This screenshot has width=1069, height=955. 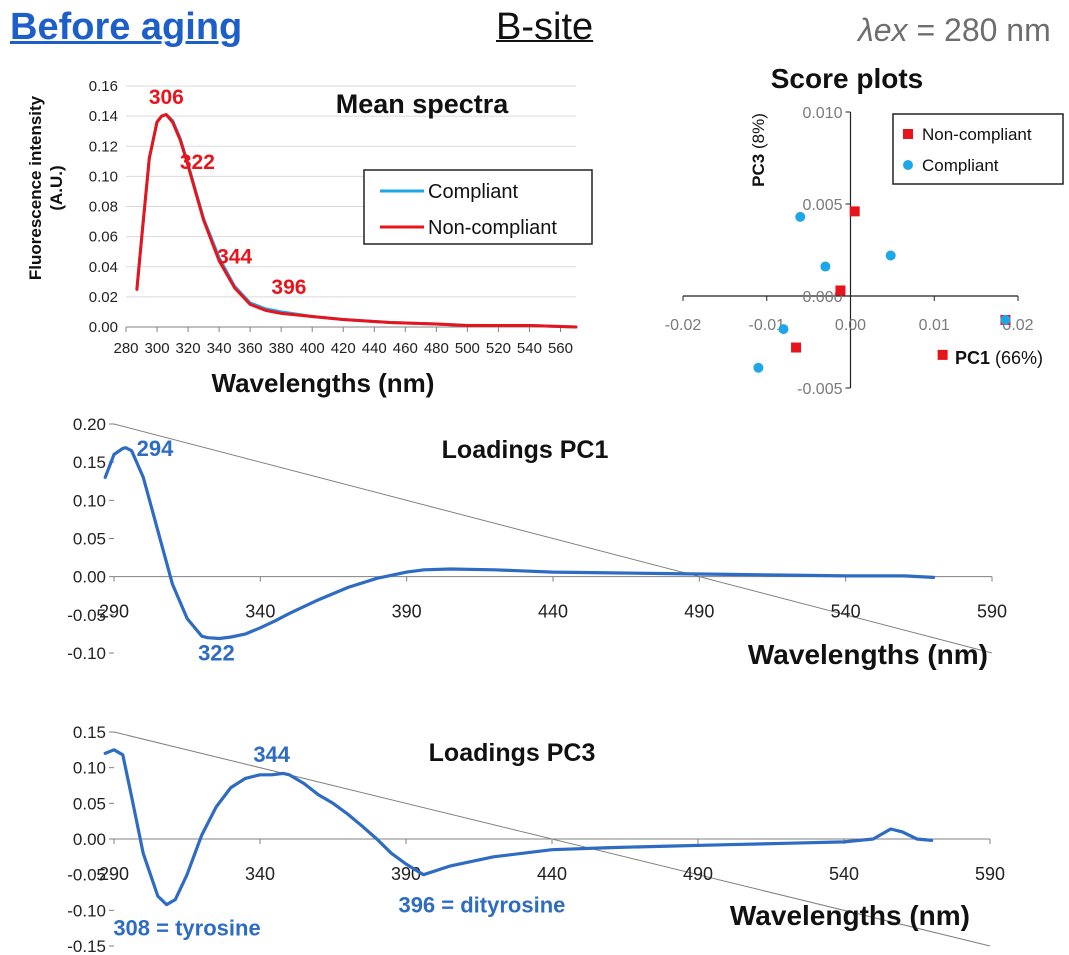 I want to click on header-before-aging: Before aging, so click(x=126, y=27).